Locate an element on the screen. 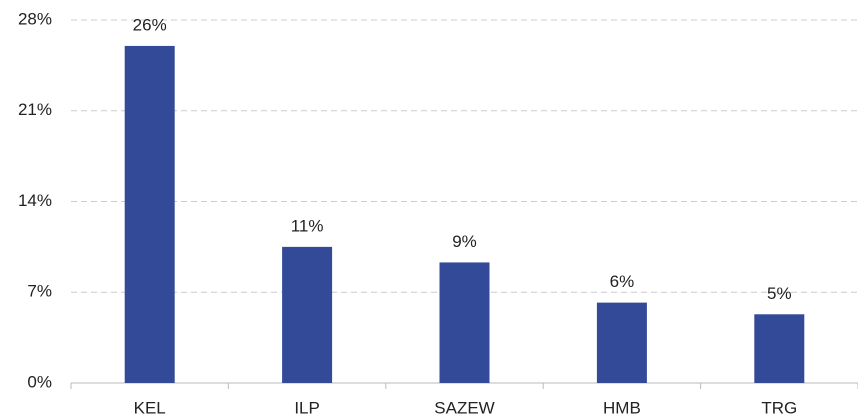 The image size is (858, 419). y-tick-label: 28% is located at coordinates (35, 18).